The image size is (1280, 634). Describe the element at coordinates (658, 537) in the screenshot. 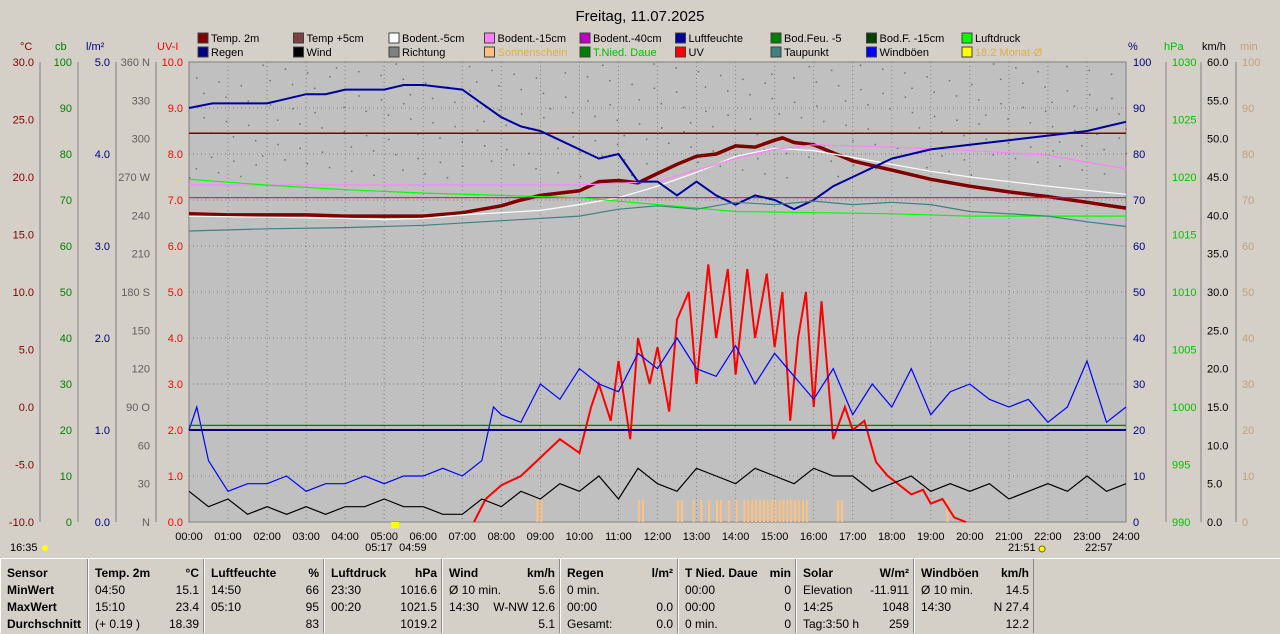

I see `time-tick: 12:00` at that location.